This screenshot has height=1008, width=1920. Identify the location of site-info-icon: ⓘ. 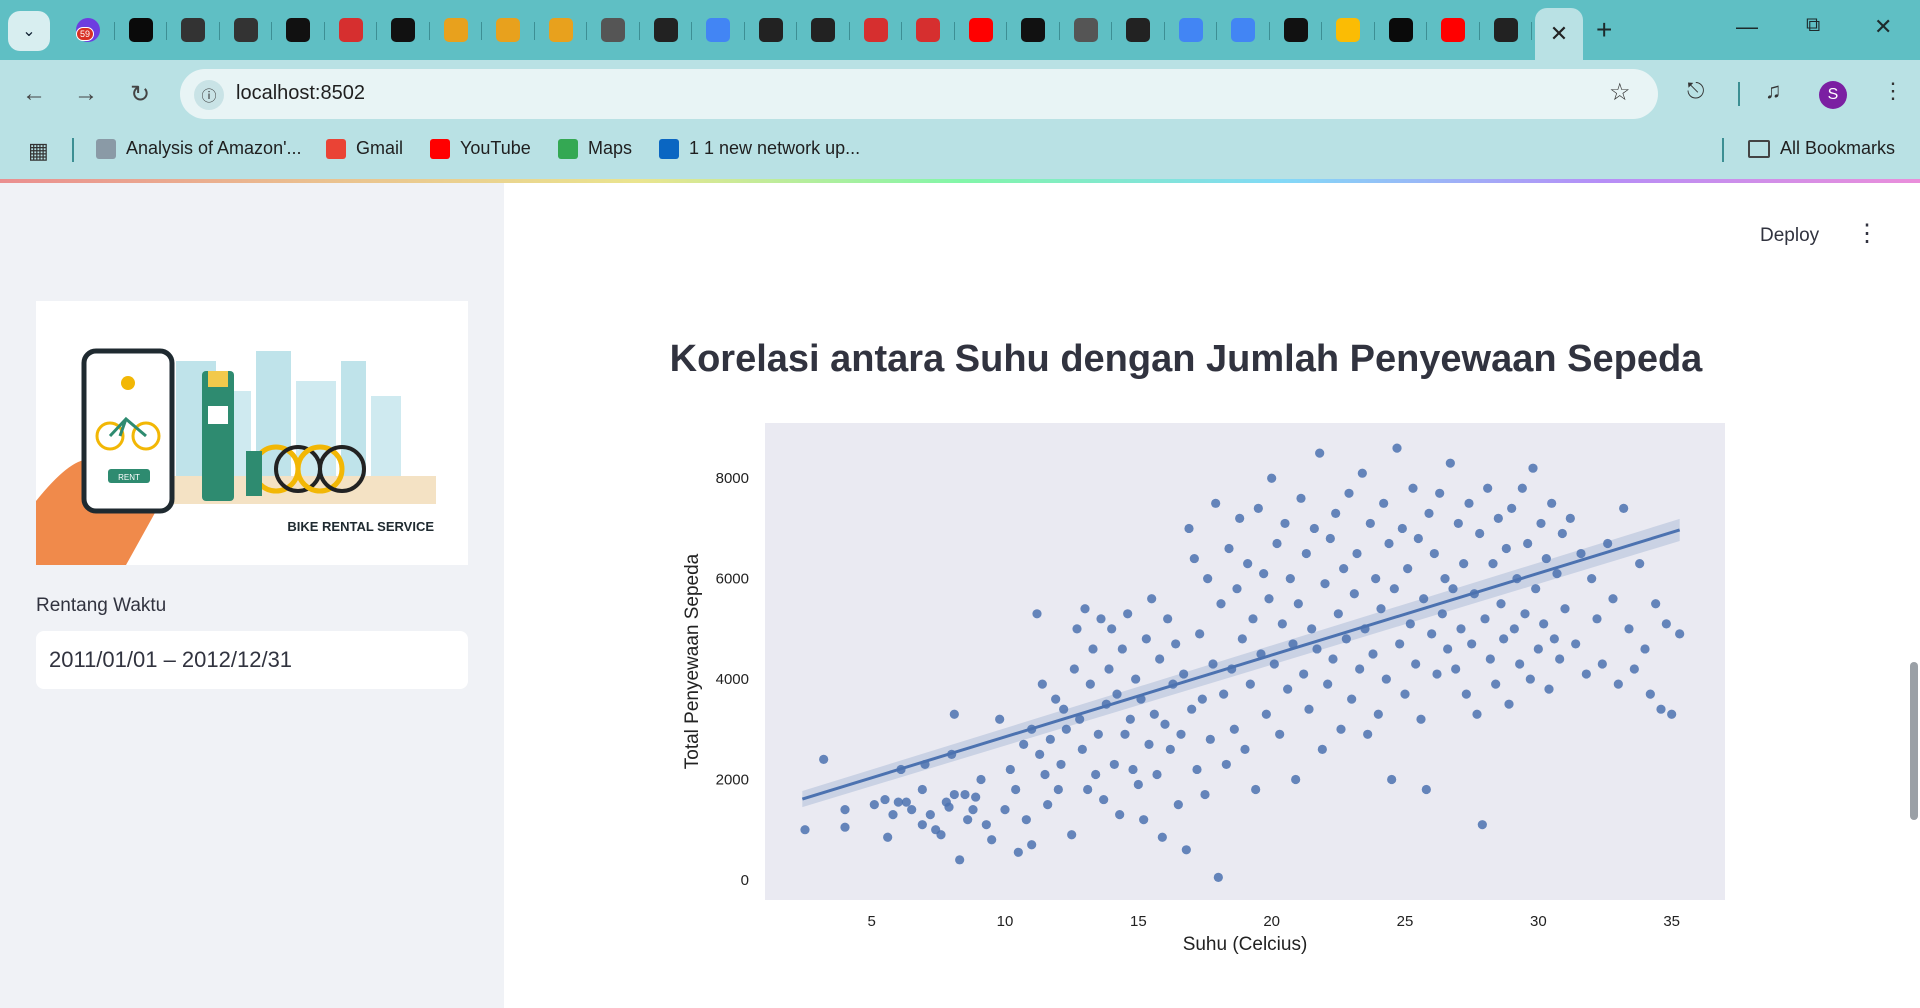
(209, 95).